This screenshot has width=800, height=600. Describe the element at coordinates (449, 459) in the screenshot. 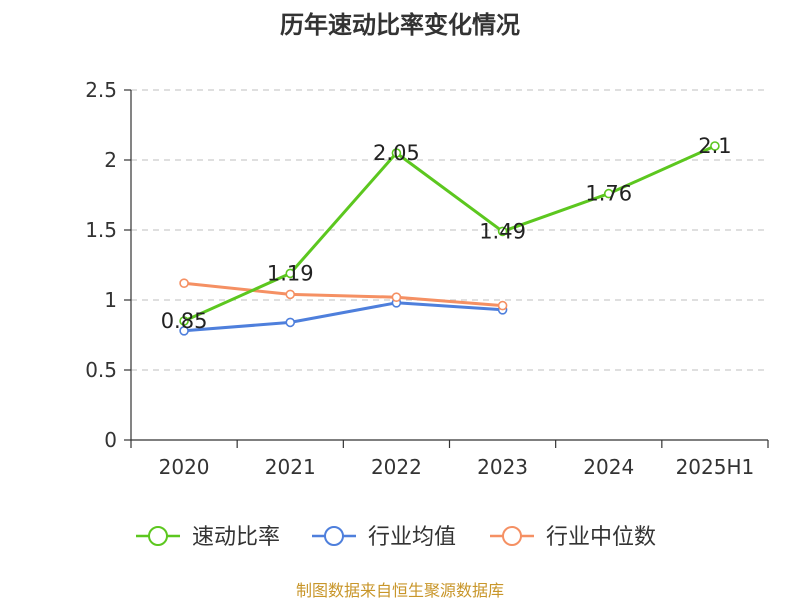

I see `x-axis-ticks: 2020 2021 2022 2023 2024 2025H1` at that location.